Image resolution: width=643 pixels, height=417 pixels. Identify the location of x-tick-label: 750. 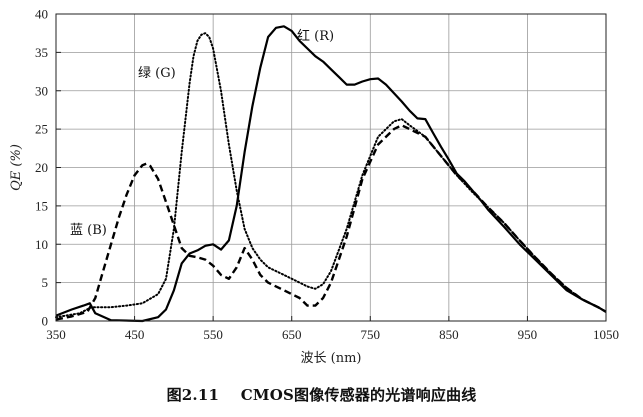
(371, 334).